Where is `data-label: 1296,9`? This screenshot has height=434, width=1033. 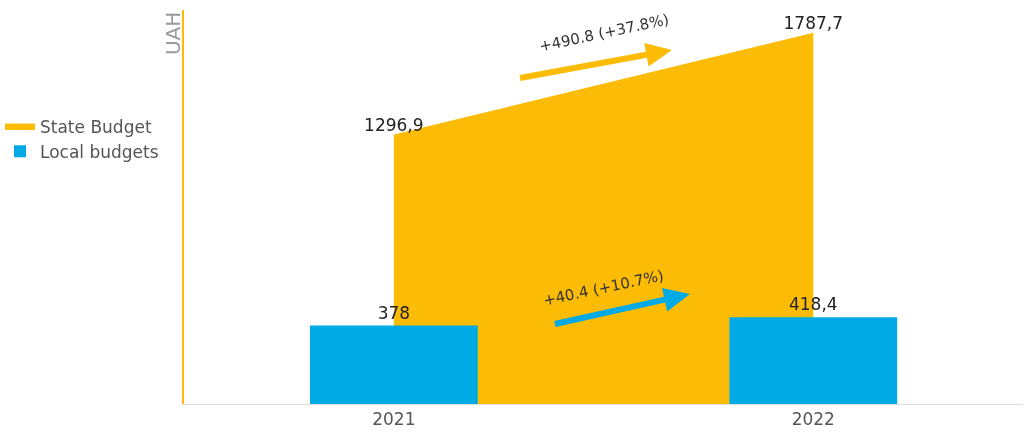
data-label: 1296,9 is located at coordinates (394, 124).